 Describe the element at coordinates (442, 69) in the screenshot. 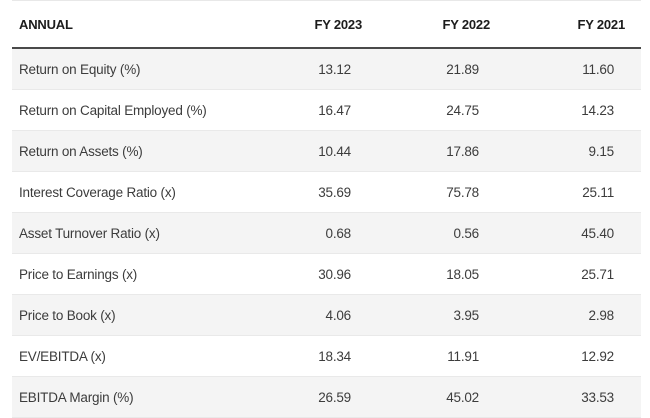

I see `row-value: 21.89` at that location.